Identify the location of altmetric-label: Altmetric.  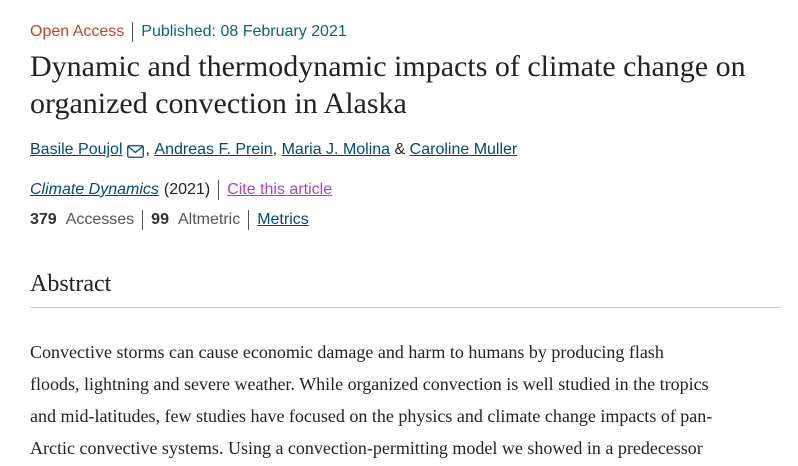
(209, 219).